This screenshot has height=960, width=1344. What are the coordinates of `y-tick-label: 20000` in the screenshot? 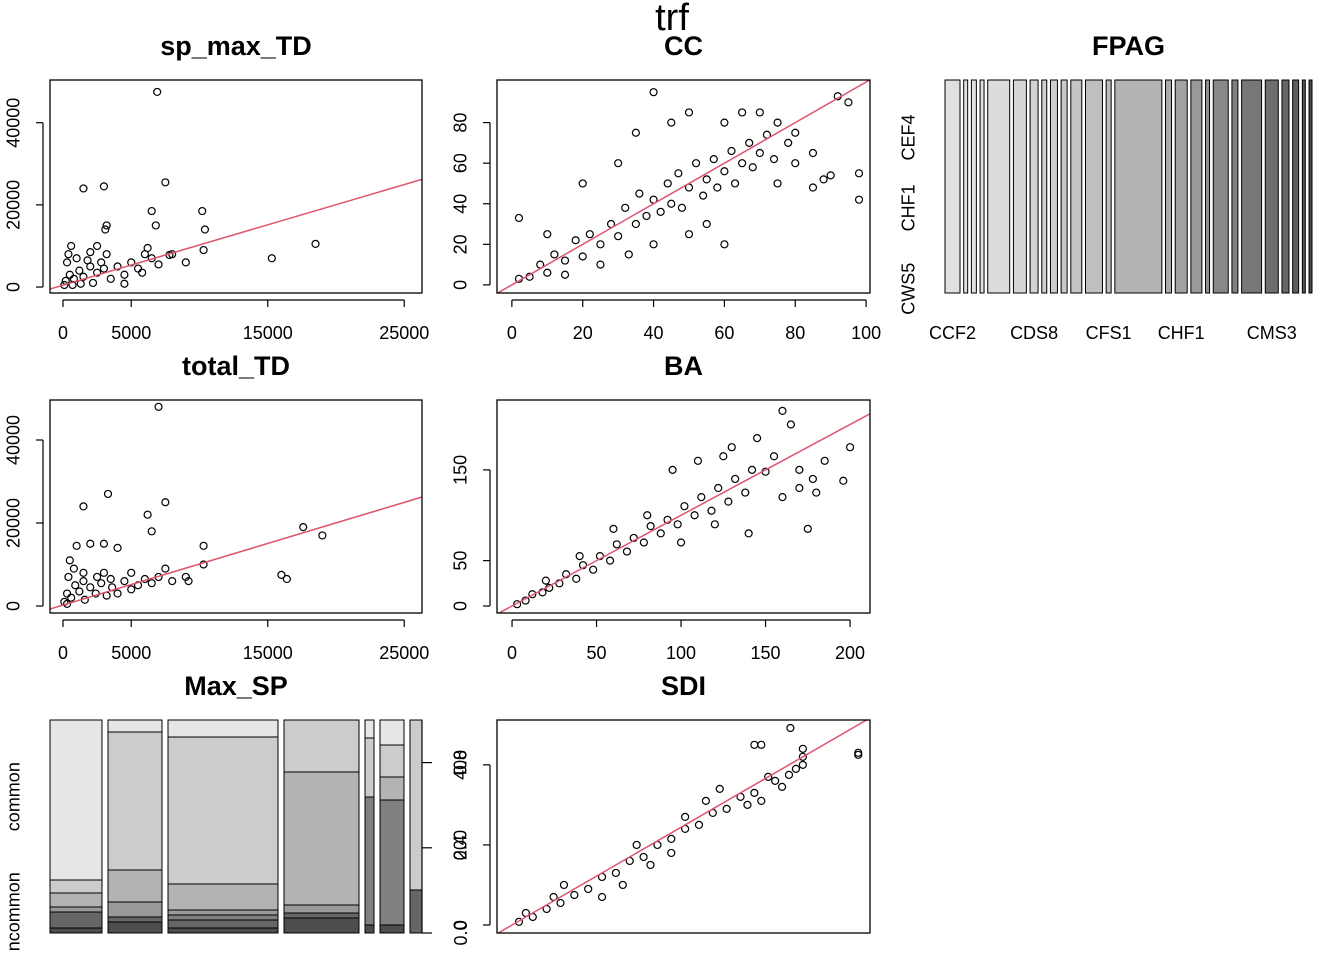 It's located at (14, 205).